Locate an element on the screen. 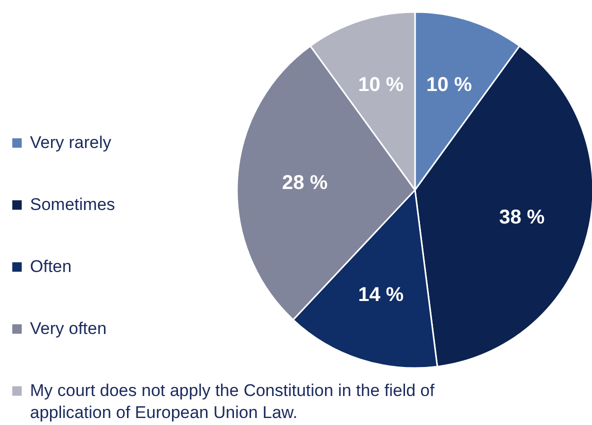 The image size is (592, 425). legend-label: Sometimes is located at coordinates (73, 204).